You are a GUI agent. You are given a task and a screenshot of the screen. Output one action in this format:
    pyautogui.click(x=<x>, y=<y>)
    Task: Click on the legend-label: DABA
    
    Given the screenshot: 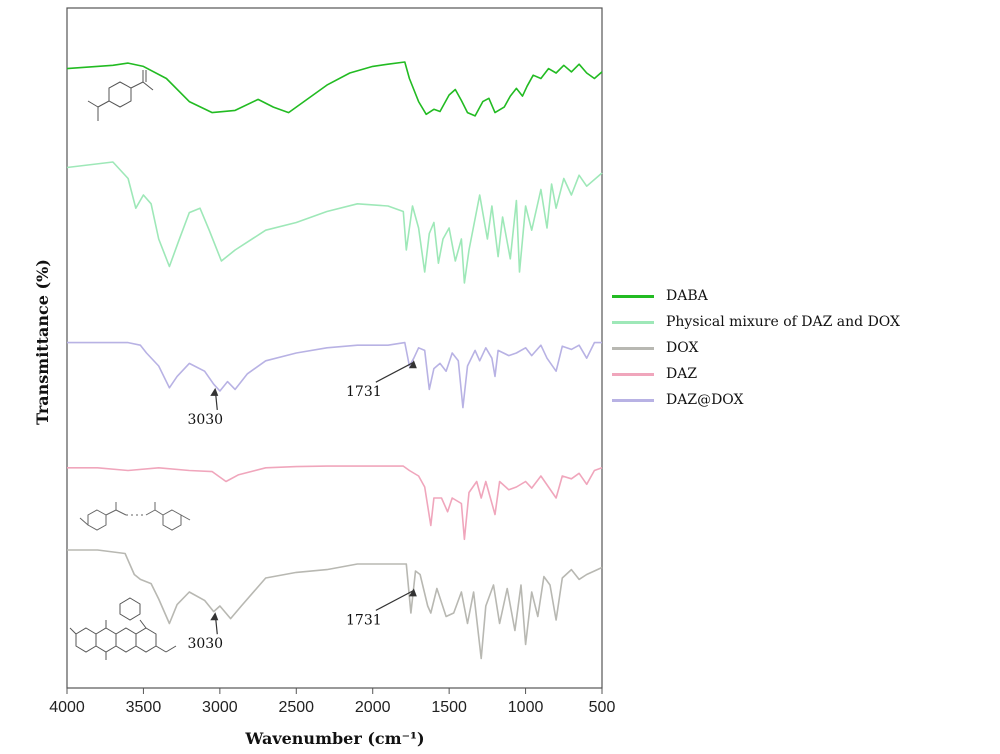 What is the action you would take?
    pyautogui.click(x=687, y=296)
    